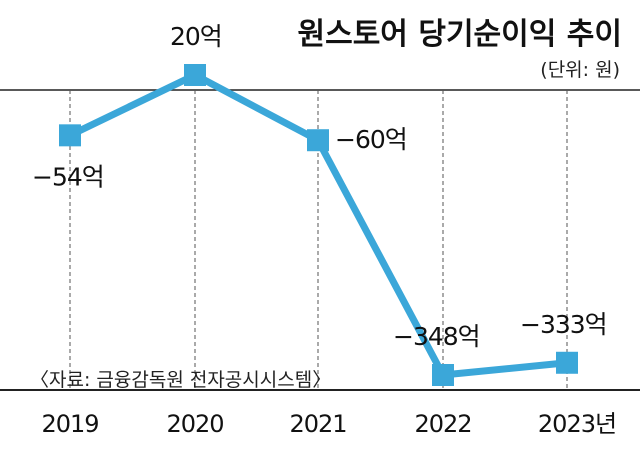 The width and height of the screenshot is (640, 450). Describe the element at coordinates (442, 424) in the screenshot. I see `tick-label-3: 2022` at that location.